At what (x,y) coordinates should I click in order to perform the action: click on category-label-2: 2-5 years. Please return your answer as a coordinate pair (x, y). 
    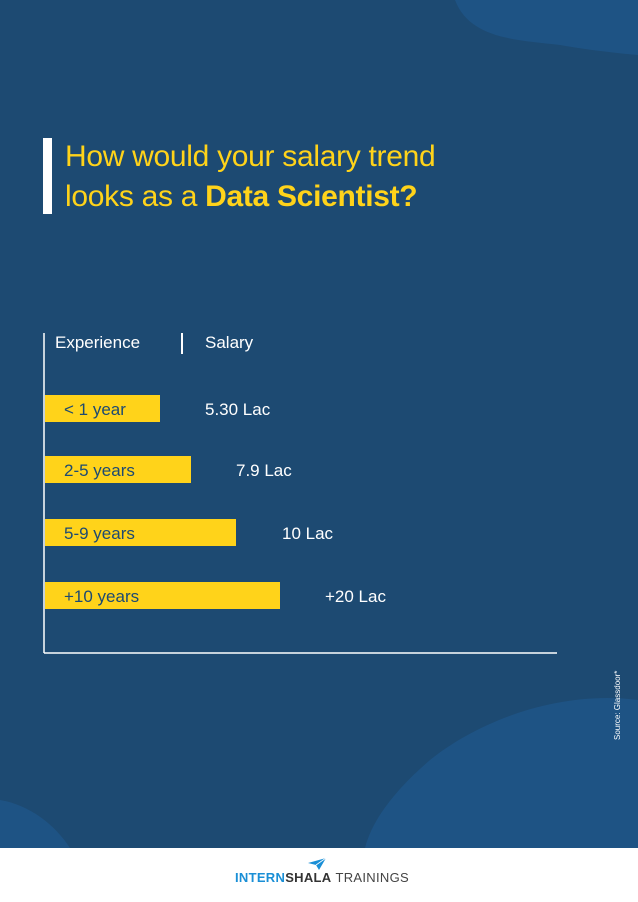
    Looking at the image, I should click on (99, 470).